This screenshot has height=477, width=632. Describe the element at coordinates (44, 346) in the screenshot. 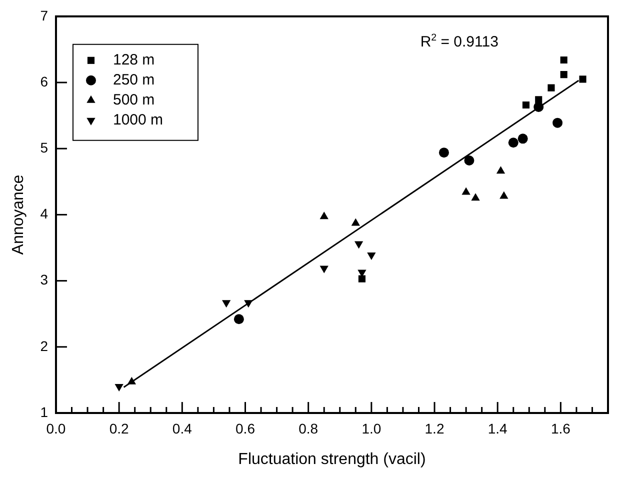

I see `y-tick-label: 2` at that location.